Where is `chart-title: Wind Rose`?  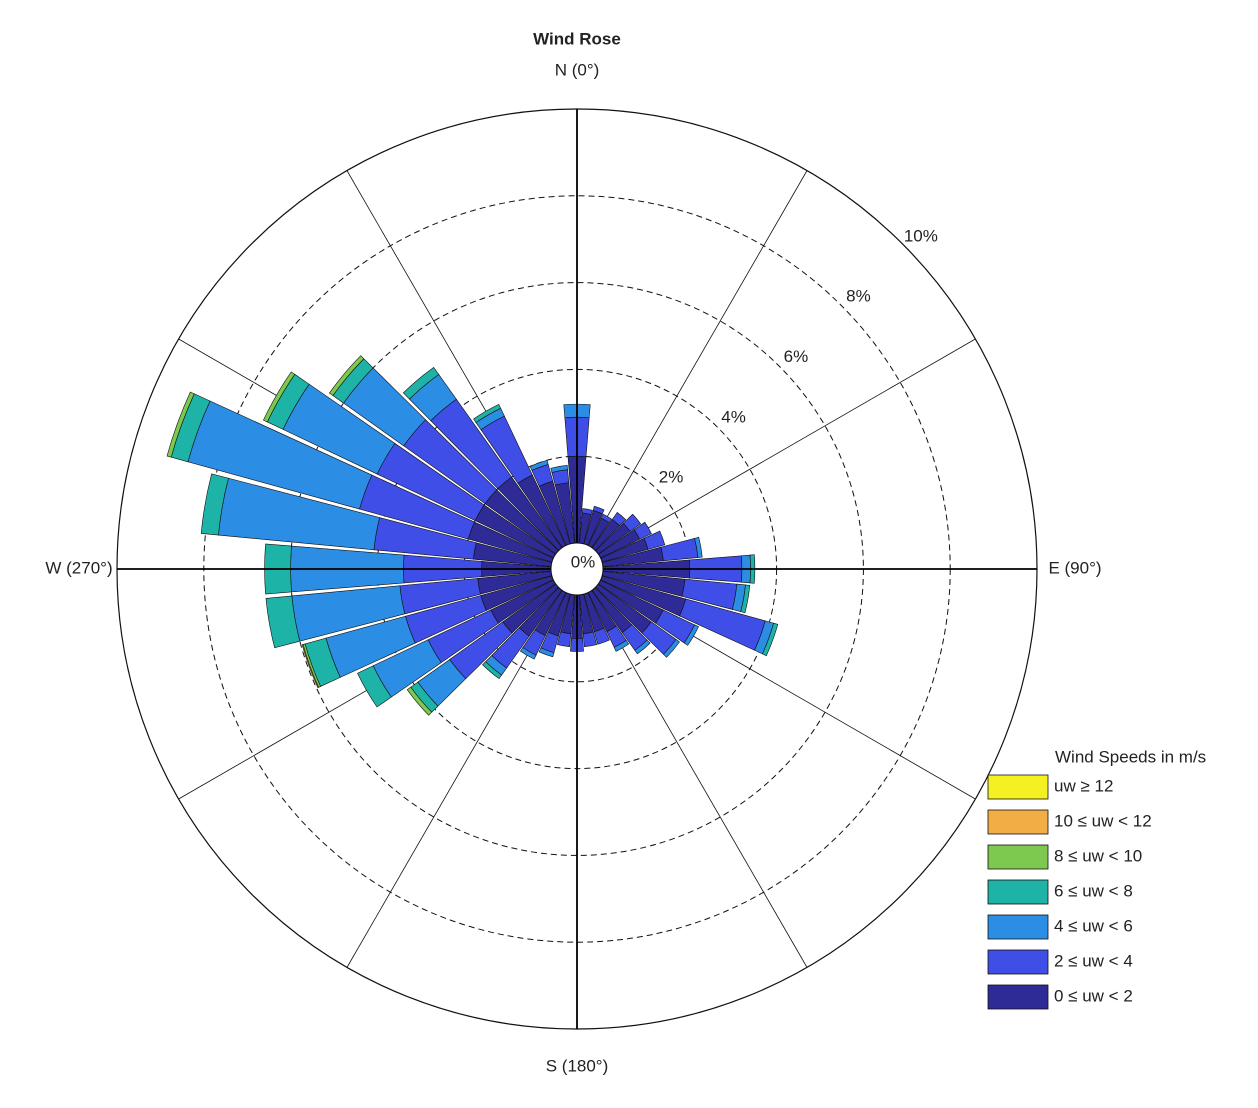 chart-title: Wind Rose is located at coordinates (577, 38).